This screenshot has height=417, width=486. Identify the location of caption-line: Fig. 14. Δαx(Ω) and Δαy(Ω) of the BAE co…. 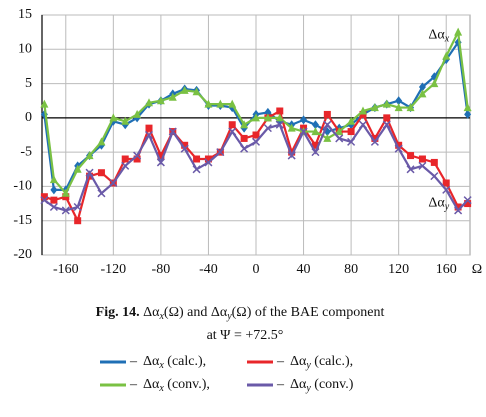
(240, 313).